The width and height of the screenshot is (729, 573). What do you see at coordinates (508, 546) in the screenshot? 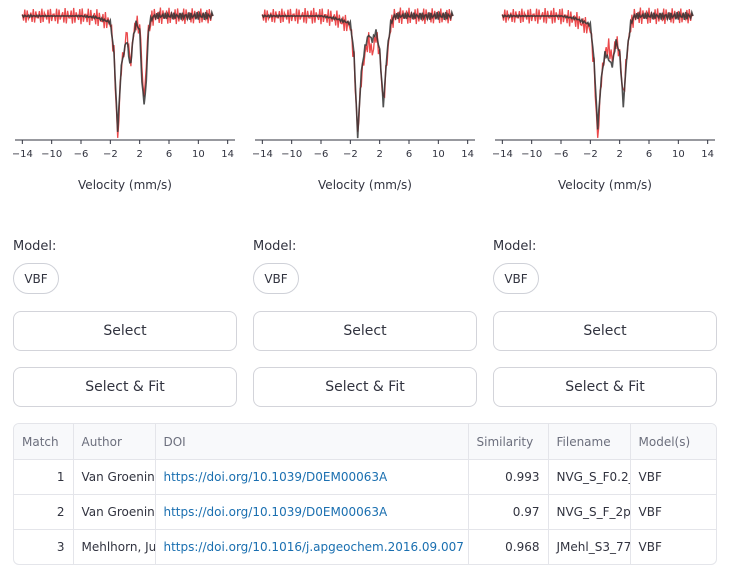
I see `cell-similarity: 0.968` at bounding box center [508, 546].